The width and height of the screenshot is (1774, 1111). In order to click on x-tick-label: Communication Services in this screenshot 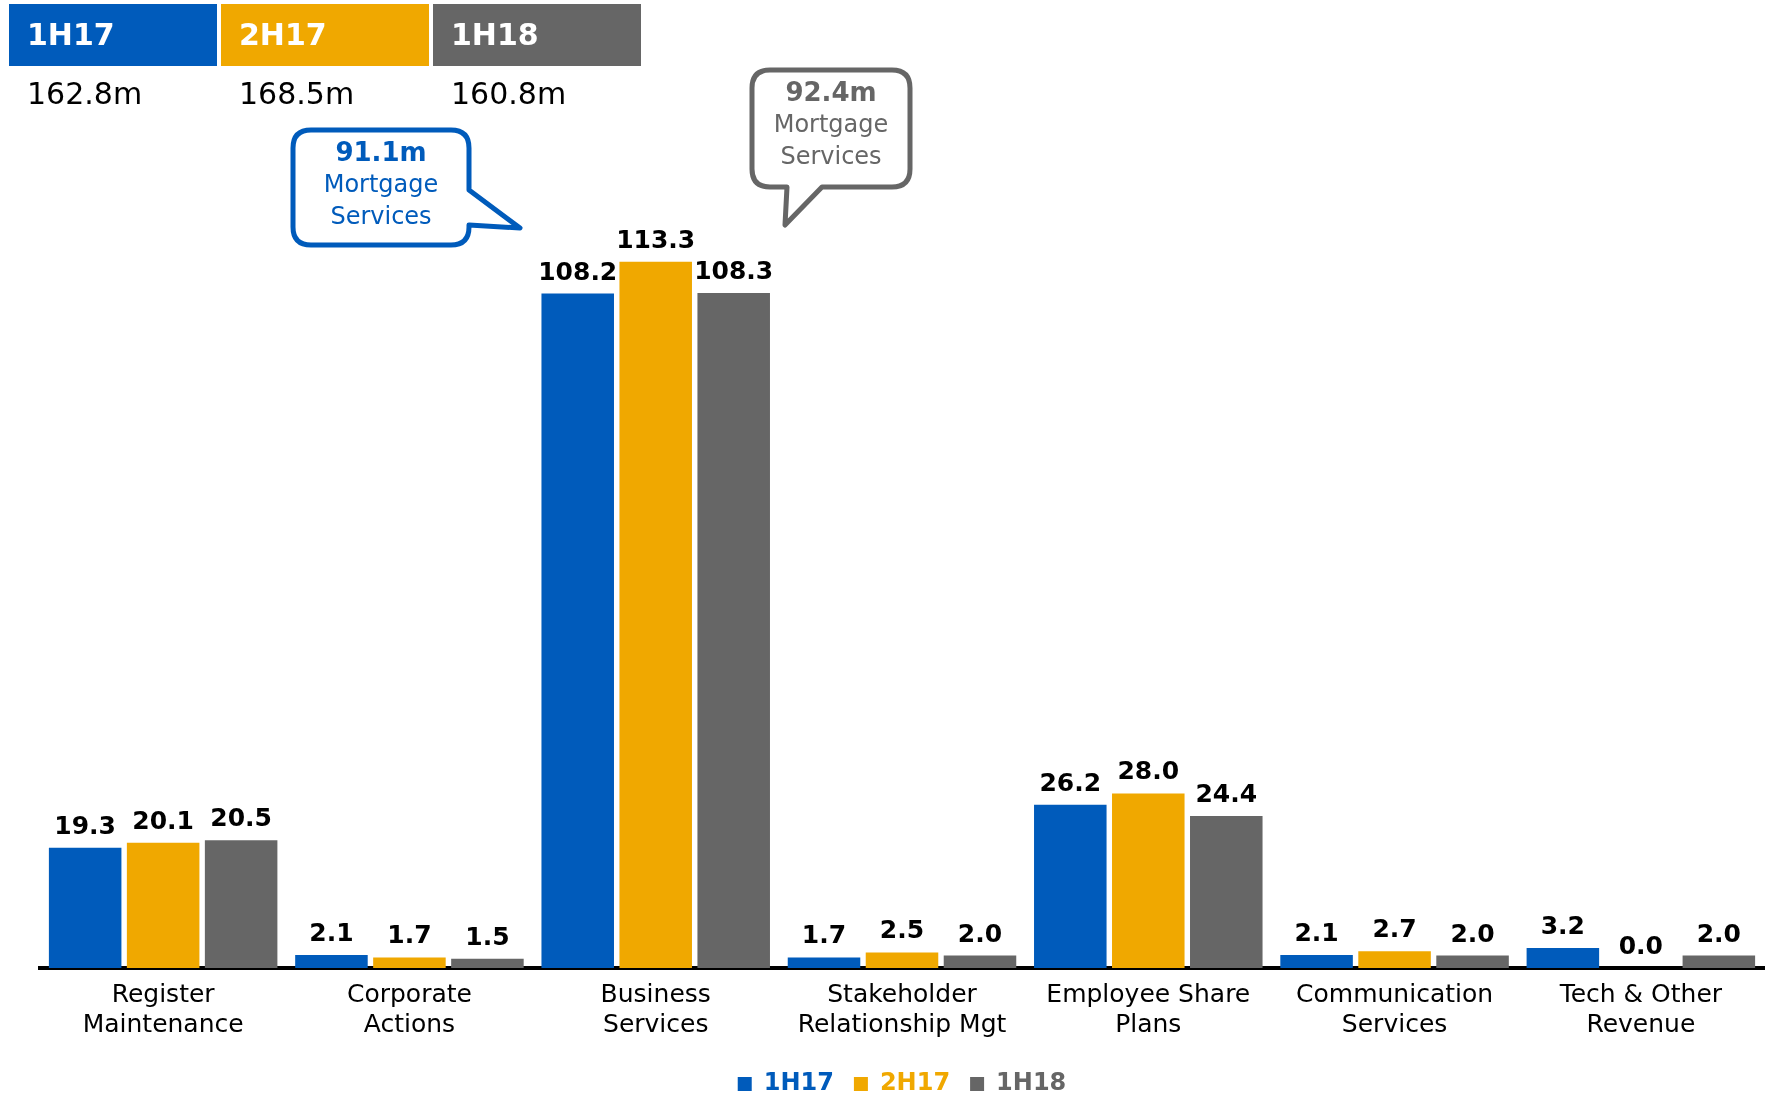, I will do `click(1395, 1008)`.